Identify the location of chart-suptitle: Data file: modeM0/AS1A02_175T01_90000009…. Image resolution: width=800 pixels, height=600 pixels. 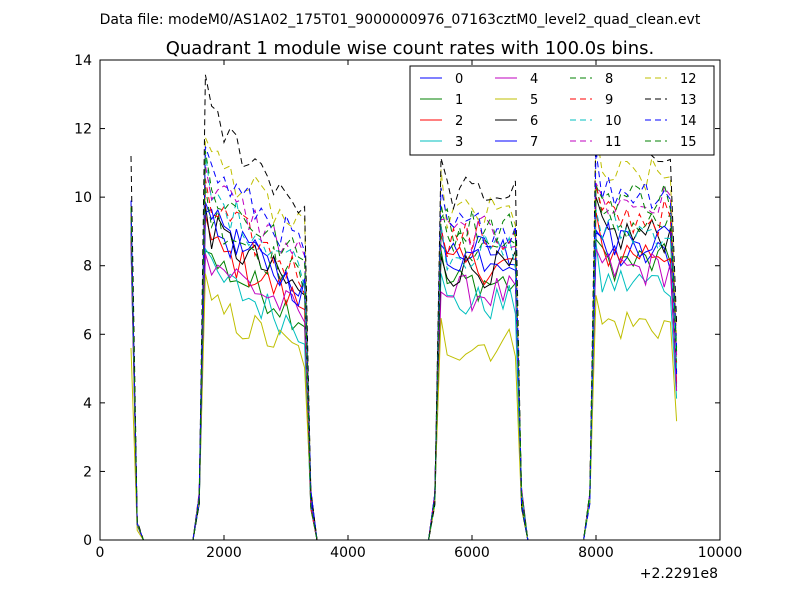
(400, 20).